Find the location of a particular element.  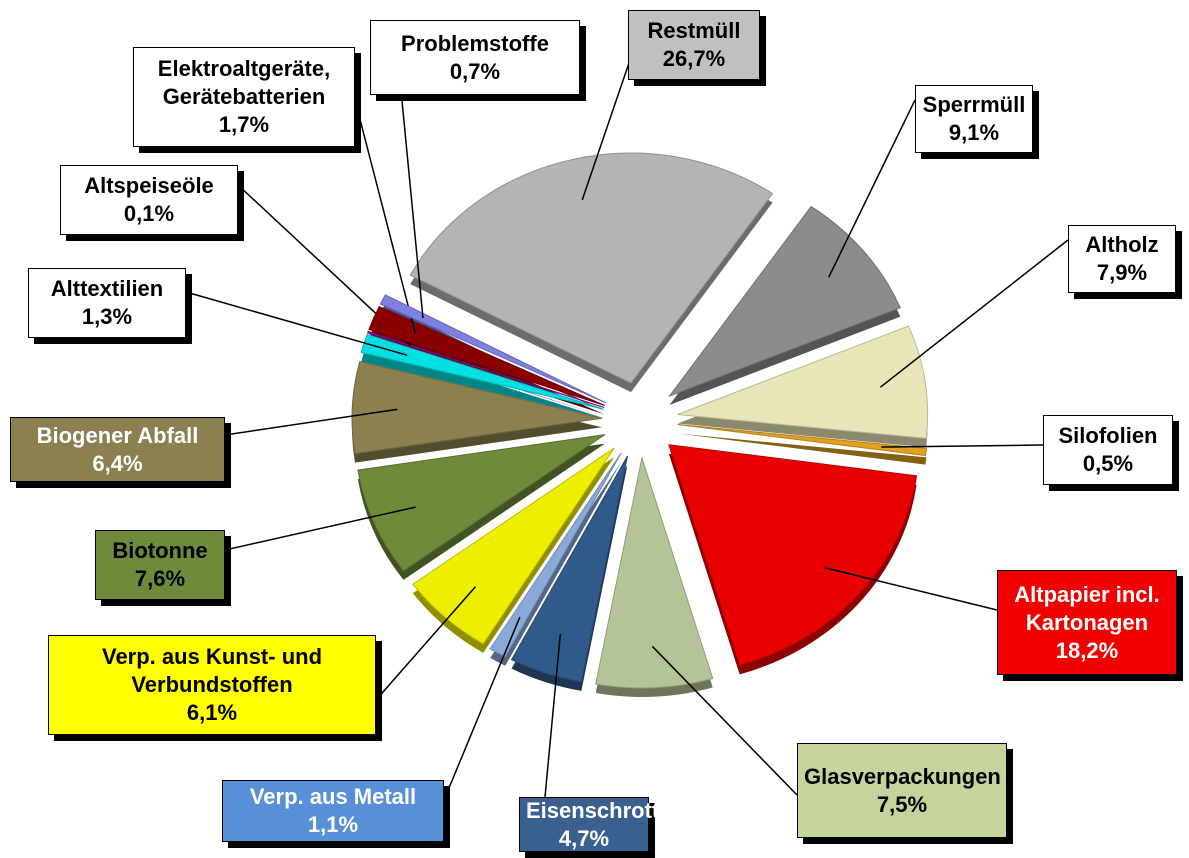

value-label: 1,3% is located at coordinates (107, 316).